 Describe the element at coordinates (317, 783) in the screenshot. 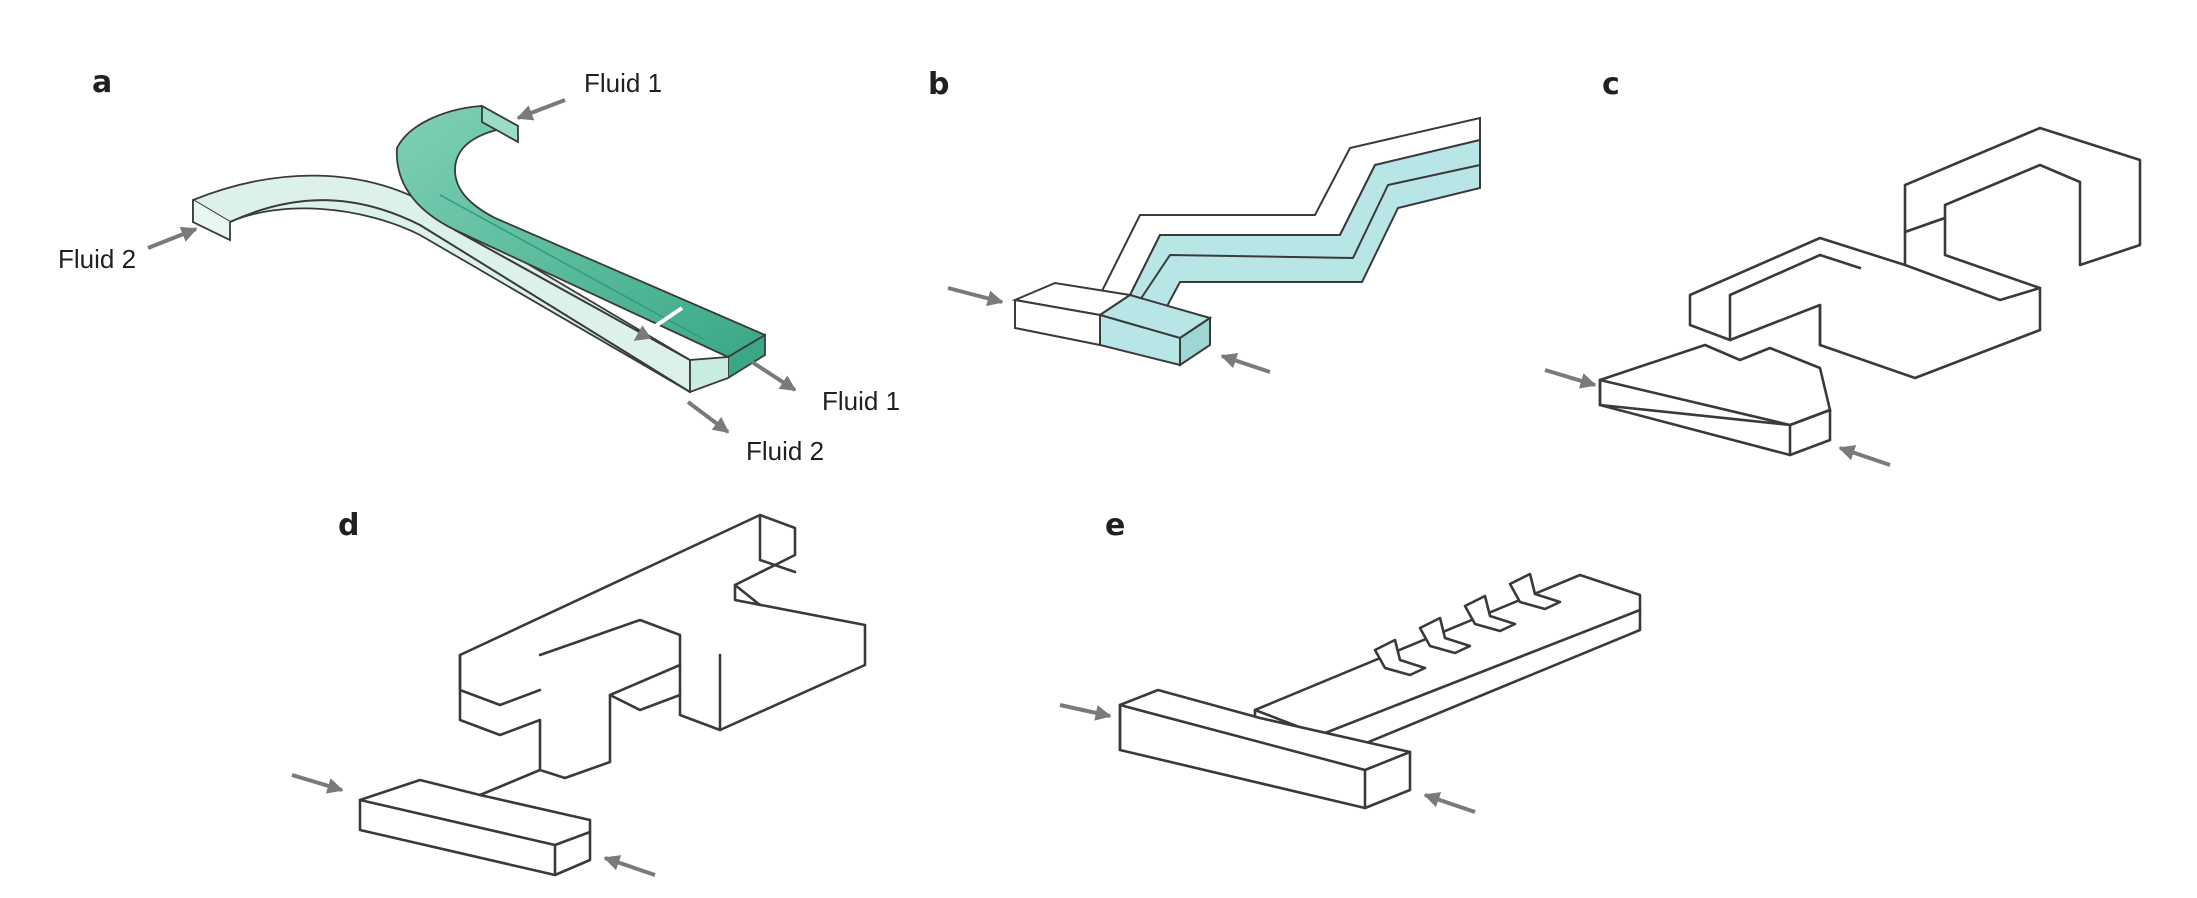

I see `panel-d-inlet-arrow-left` at that location.